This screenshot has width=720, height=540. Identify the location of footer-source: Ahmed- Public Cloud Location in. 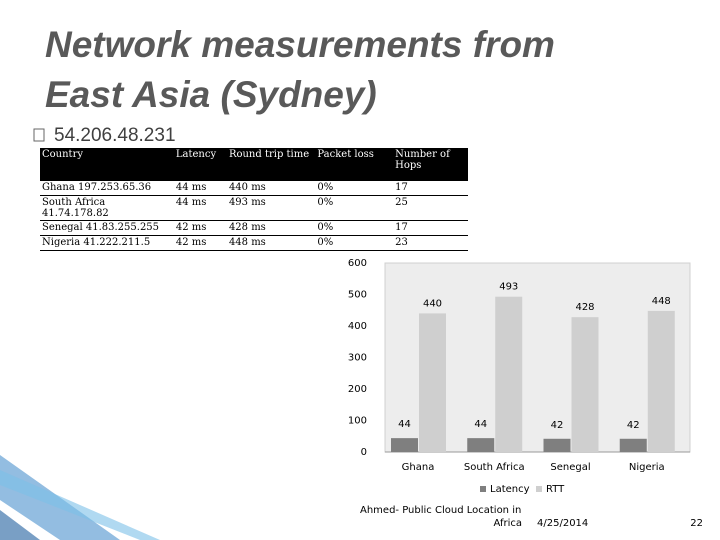
(440, 510).